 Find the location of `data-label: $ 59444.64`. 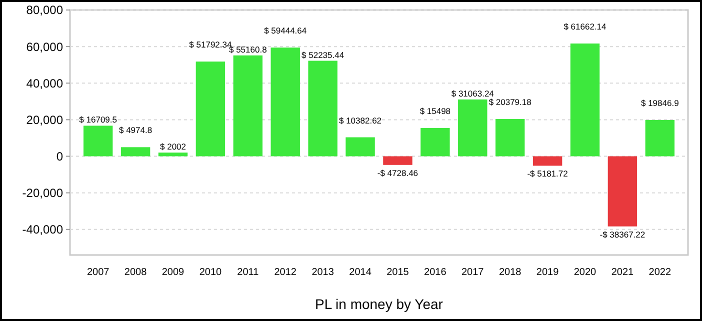

data-label: $ 59444.64 is located at coordinates (285, 31).